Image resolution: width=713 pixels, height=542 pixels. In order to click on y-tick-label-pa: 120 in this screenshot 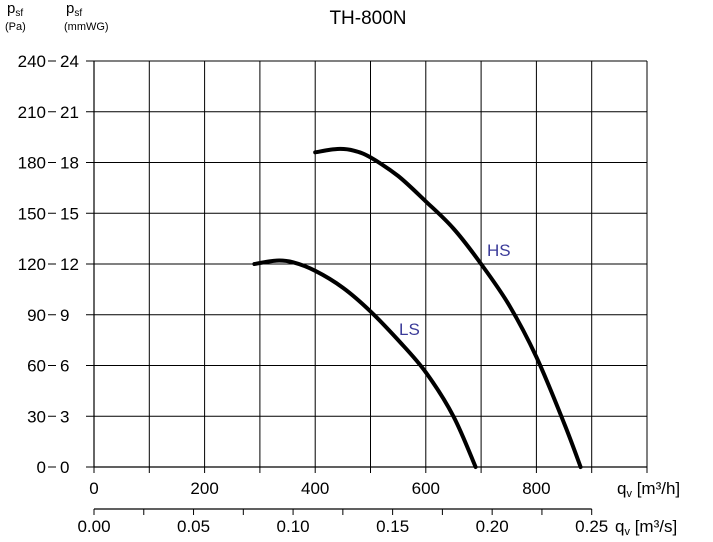, I will do `click(32, 264)`.